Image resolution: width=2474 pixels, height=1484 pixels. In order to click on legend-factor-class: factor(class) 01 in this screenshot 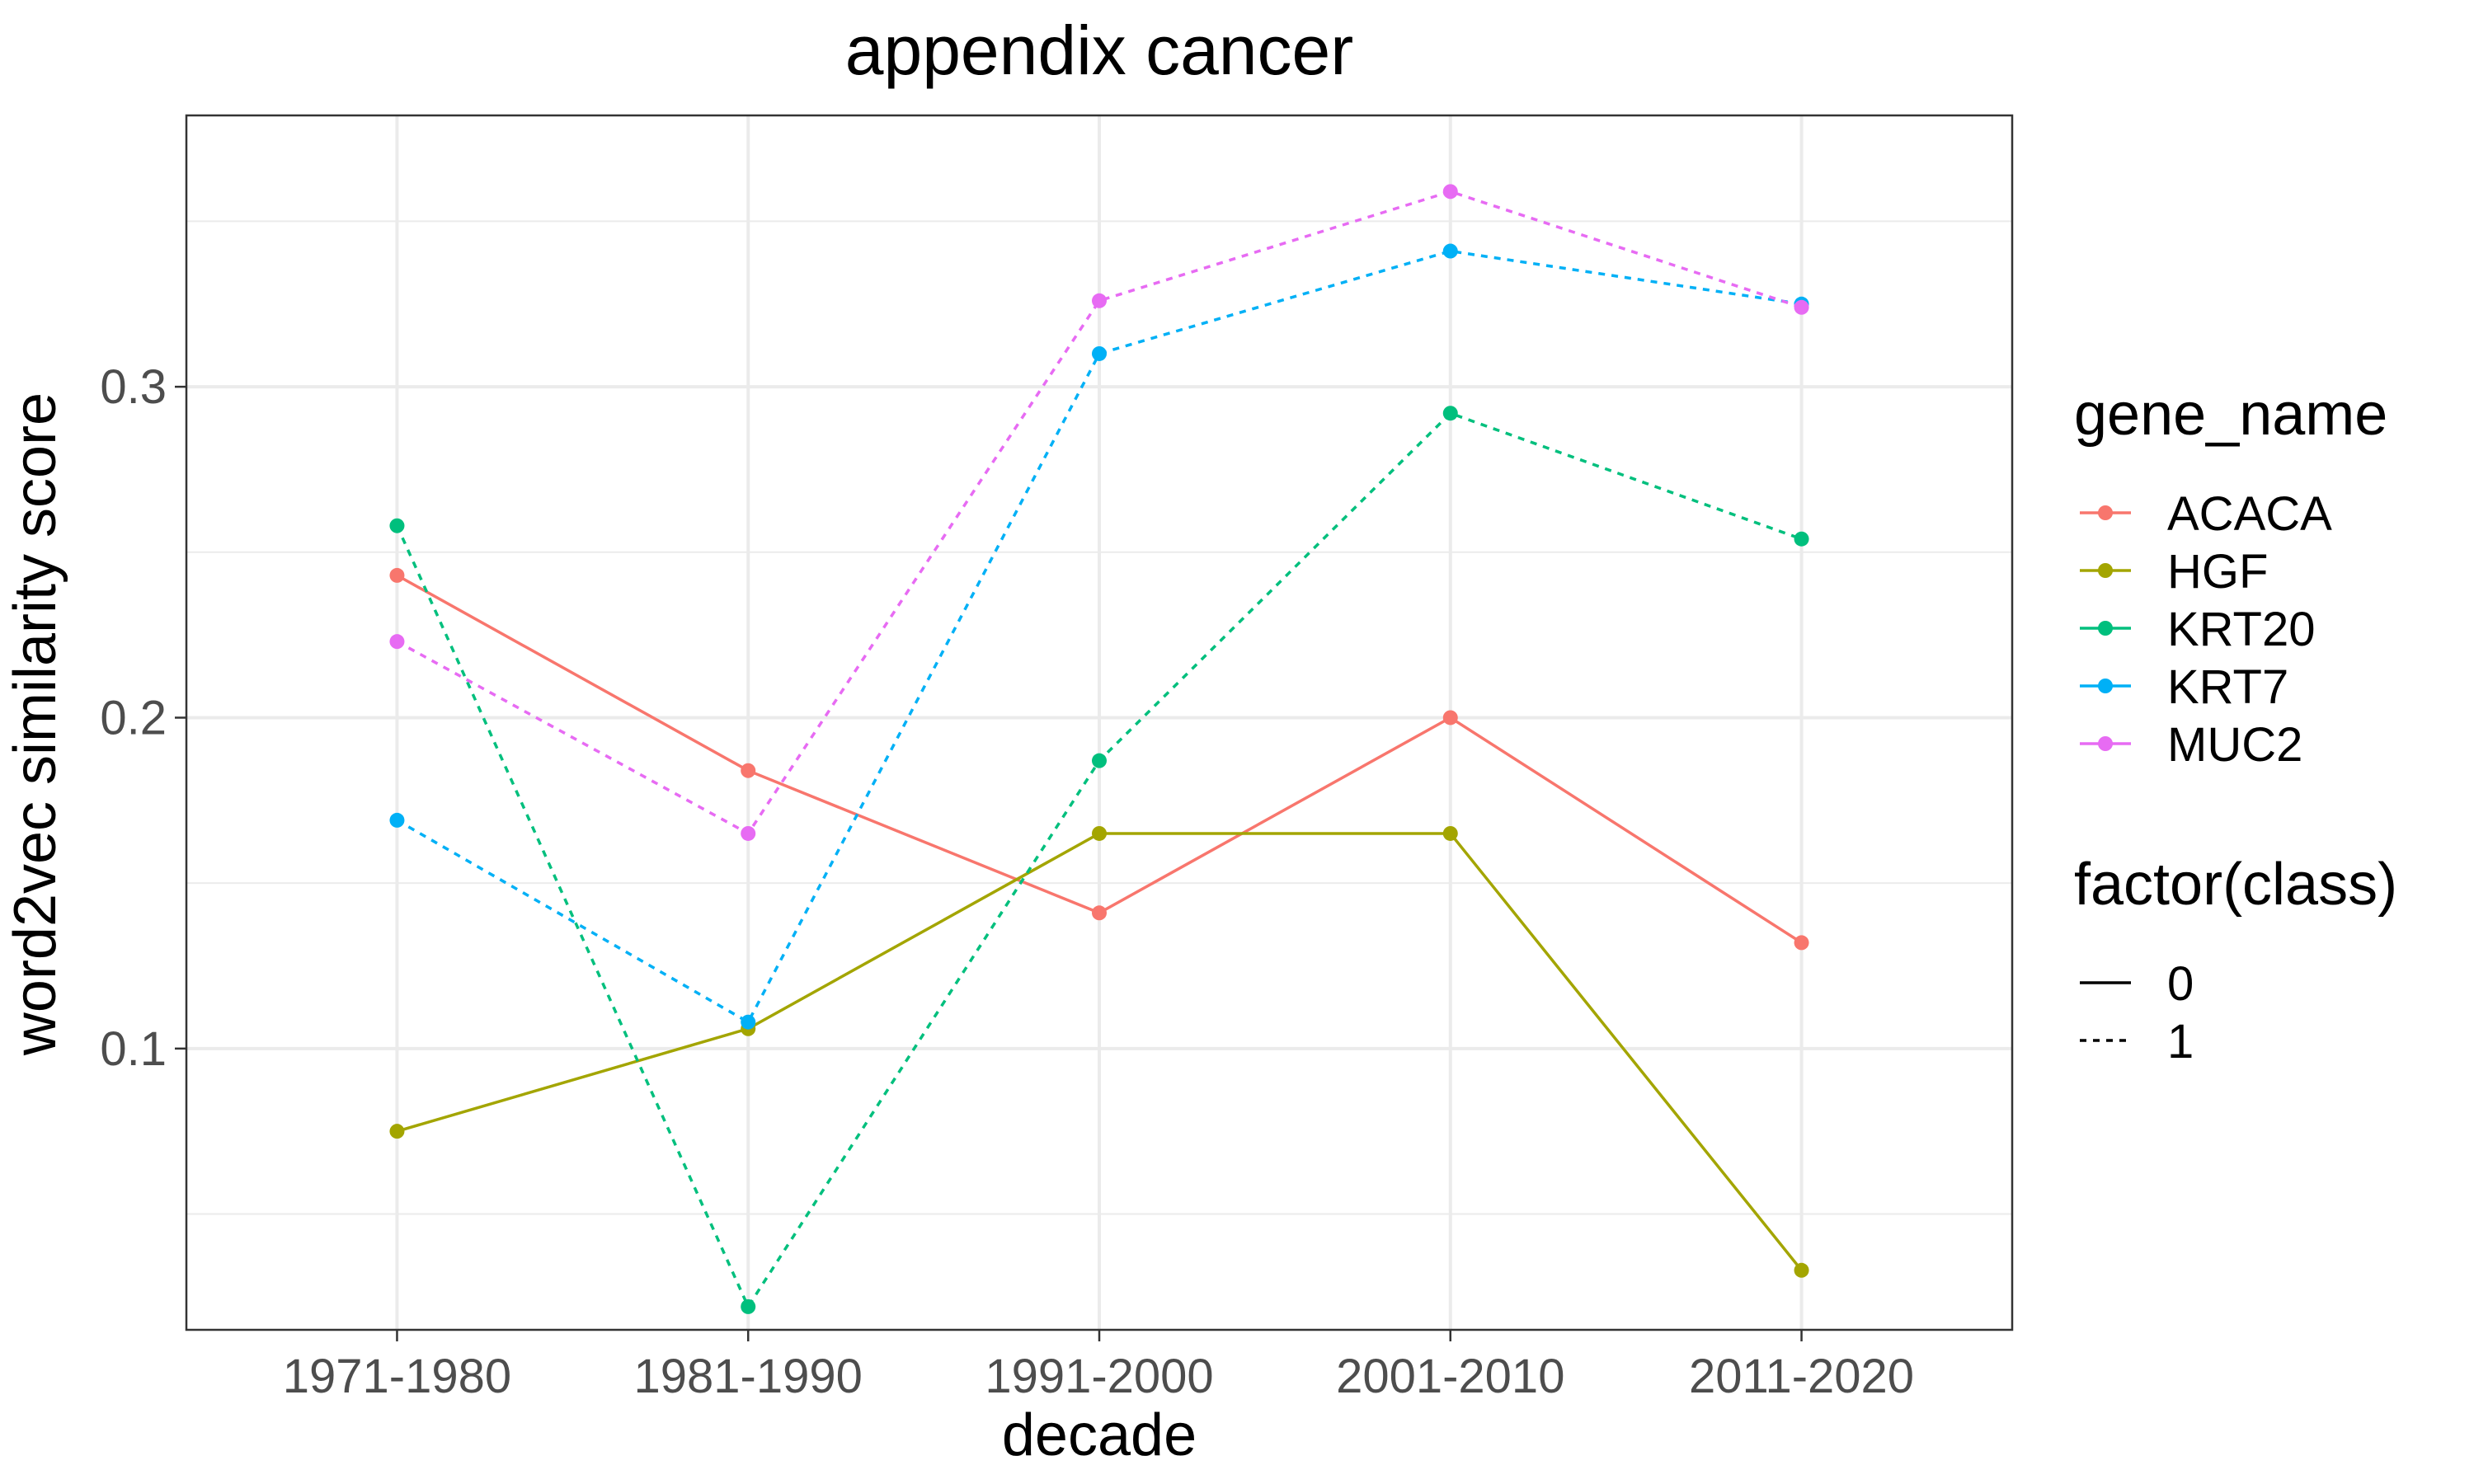, I will do `click(2235, 960)`.